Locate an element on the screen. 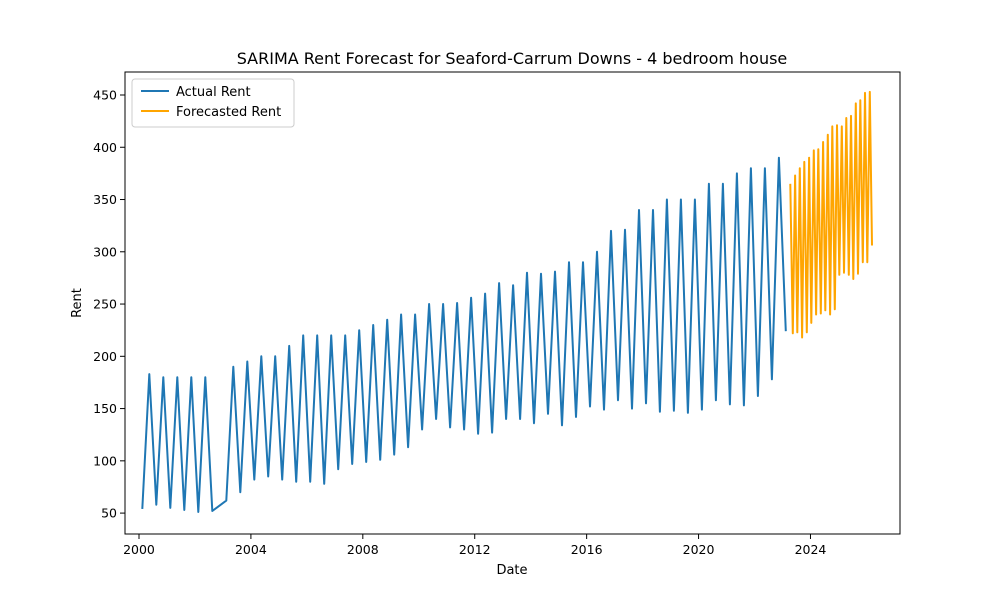 The height and width of the screenshot is (600, 1000). legend-label-forecasted-rent: Forecasted Rent is located at coordinates (228, 112).